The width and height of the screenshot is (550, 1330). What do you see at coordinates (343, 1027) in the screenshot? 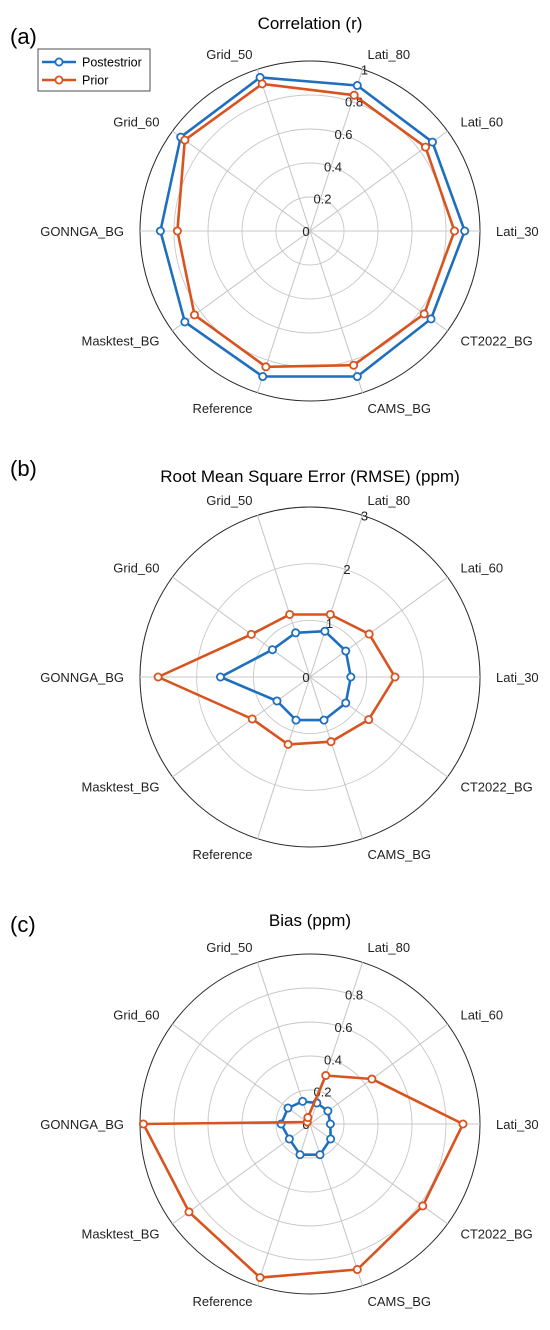
I see `r-tick-label: 0.6` at bounding box center [343, 1027].